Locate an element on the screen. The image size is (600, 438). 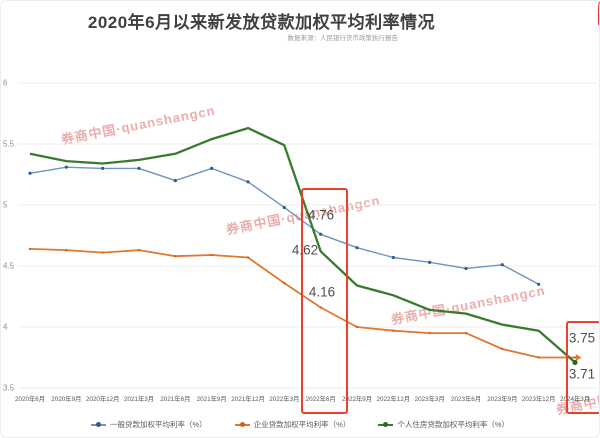
chart-title: 2020年6月以来新发放贷款加权平均利率情况 is located at coordinates (261, 22).